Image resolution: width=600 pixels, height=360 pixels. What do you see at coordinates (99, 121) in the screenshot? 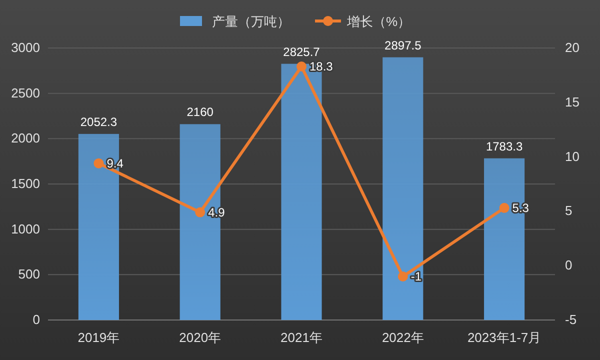
I see `data-label: 2052.3` at bounding box center [99, 121].